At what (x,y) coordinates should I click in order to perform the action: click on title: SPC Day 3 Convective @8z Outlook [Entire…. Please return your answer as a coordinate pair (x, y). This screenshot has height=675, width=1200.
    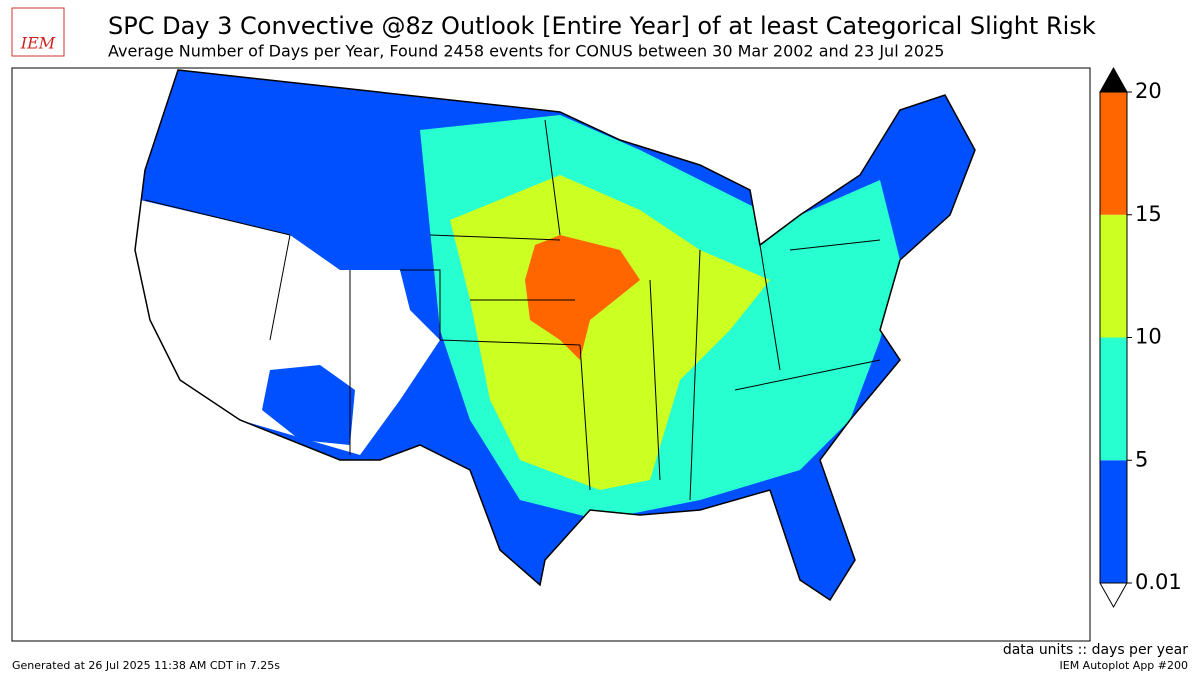
    Looking at the image, I should click on (602, 26).